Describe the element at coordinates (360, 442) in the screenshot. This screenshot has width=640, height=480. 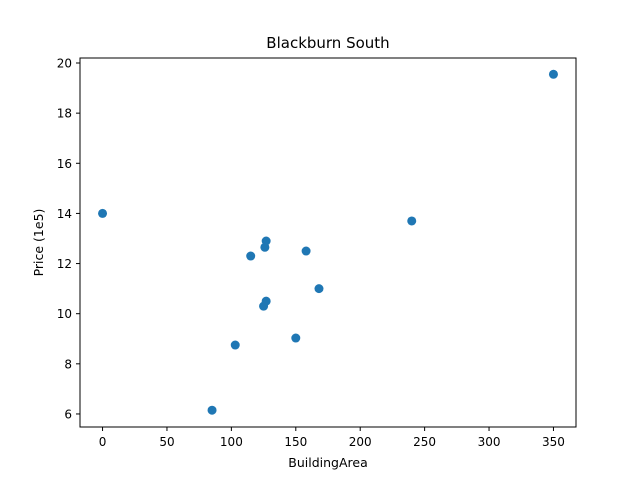
I see `x-tick-label: 200` at that location.